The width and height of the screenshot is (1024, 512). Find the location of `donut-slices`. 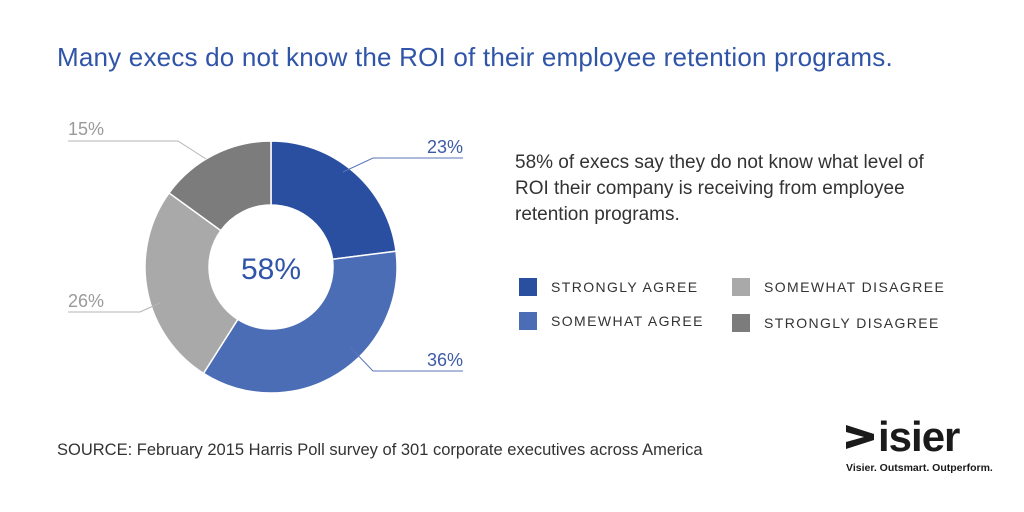

donut-slices is located at coordinates (271, 267).